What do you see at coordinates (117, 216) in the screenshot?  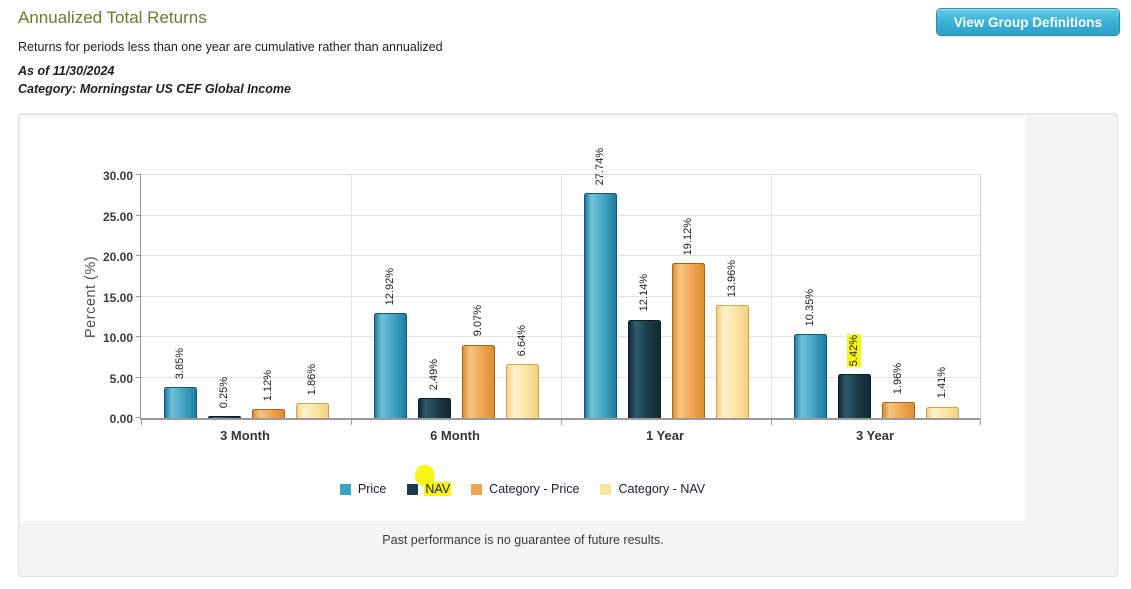 I see `y-tick-label: 25.00` at bounding box center [117, 216].